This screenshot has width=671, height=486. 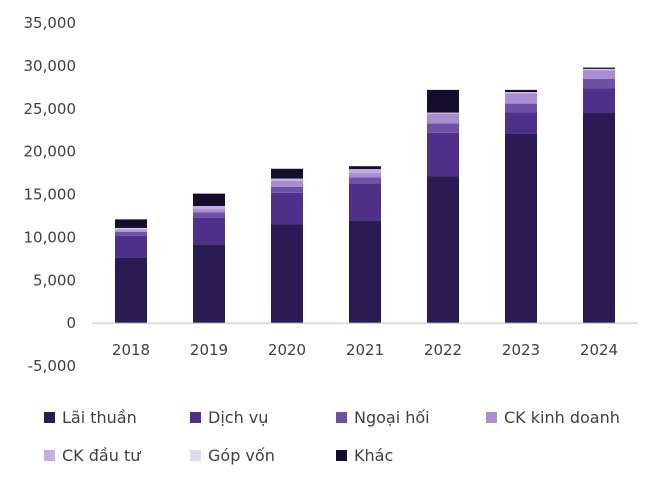 I want to click on y-tick-label: 20,000, so click(x=50, y=152).